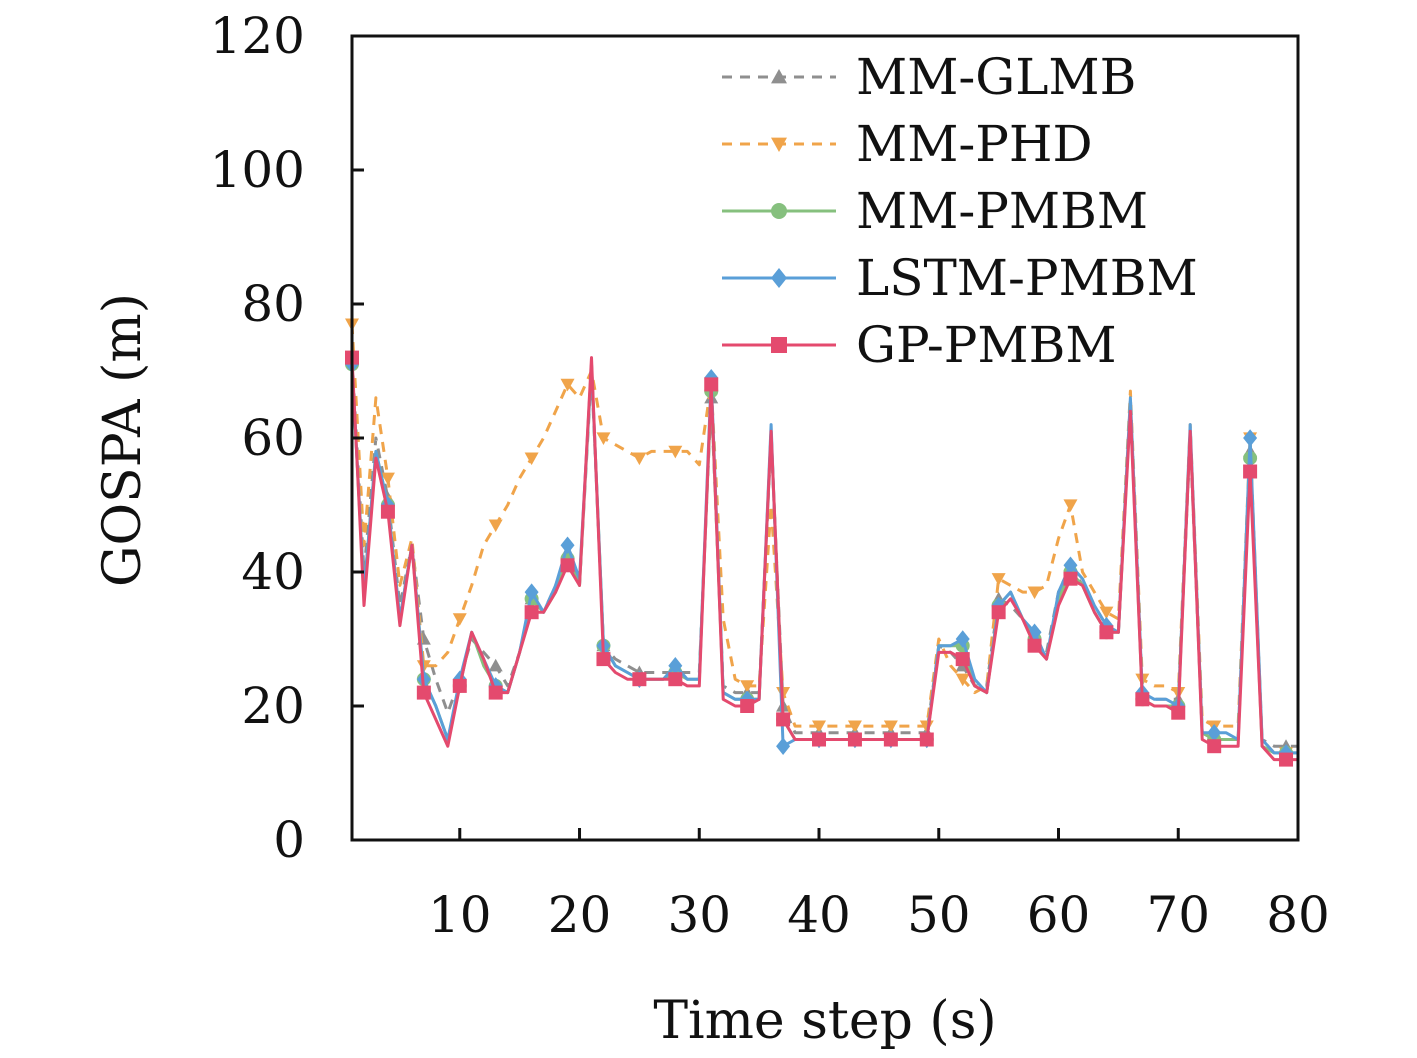 The width and height of the screenshot is (1417, 1058). What do you see at coordinates (1178, 915) in the screenshot?
I see `x-tick-label: 70` at bounding box center [1178, 915].